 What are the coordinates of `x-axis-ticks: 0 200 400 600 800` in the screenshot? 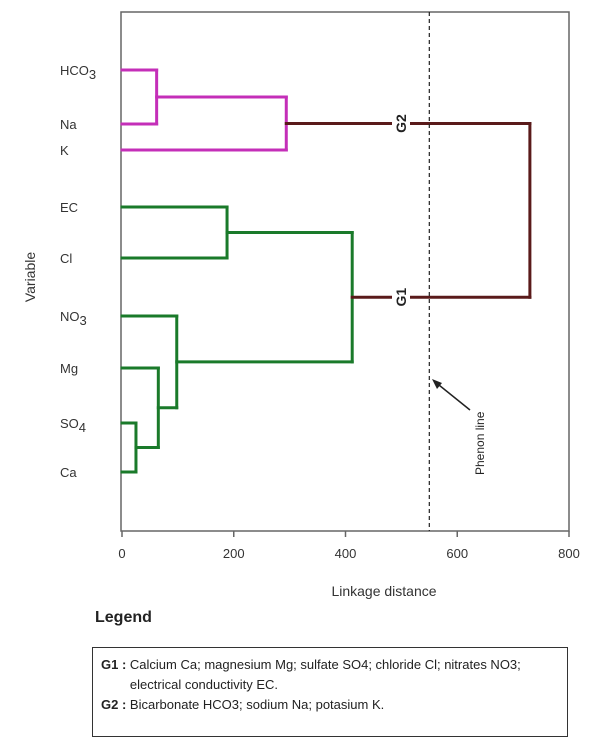 It's located at (349, 546).